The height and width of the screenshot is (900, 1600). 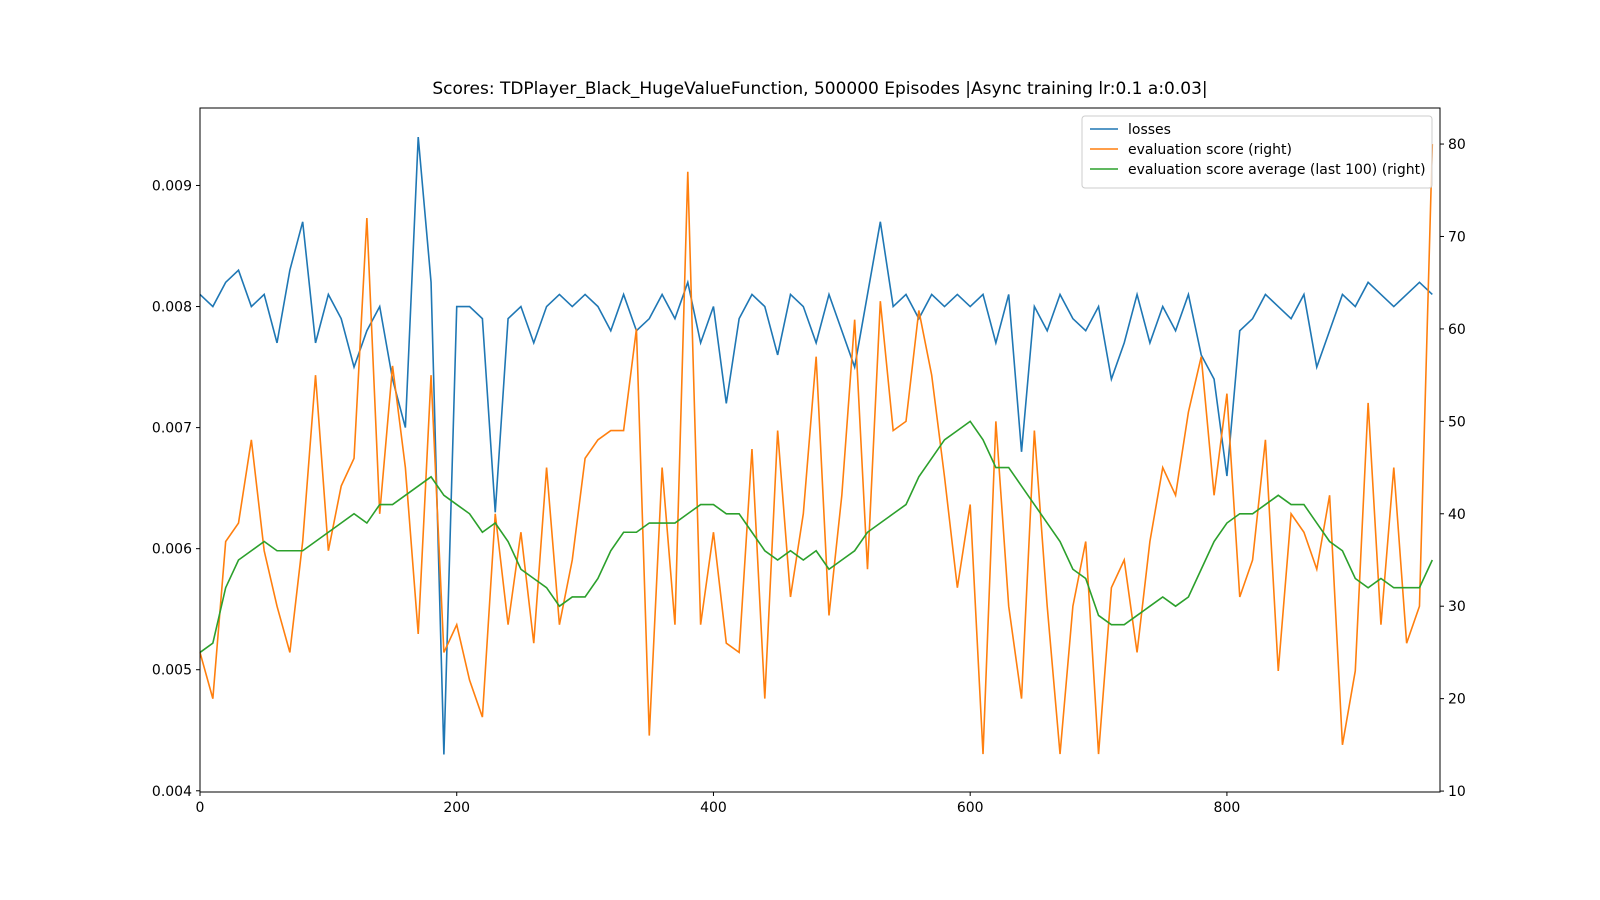 What do you see at coordinates (1457, 607) in the screenshot?
I see `y2-tick-label: 30` at bounding box center [1457, 607].